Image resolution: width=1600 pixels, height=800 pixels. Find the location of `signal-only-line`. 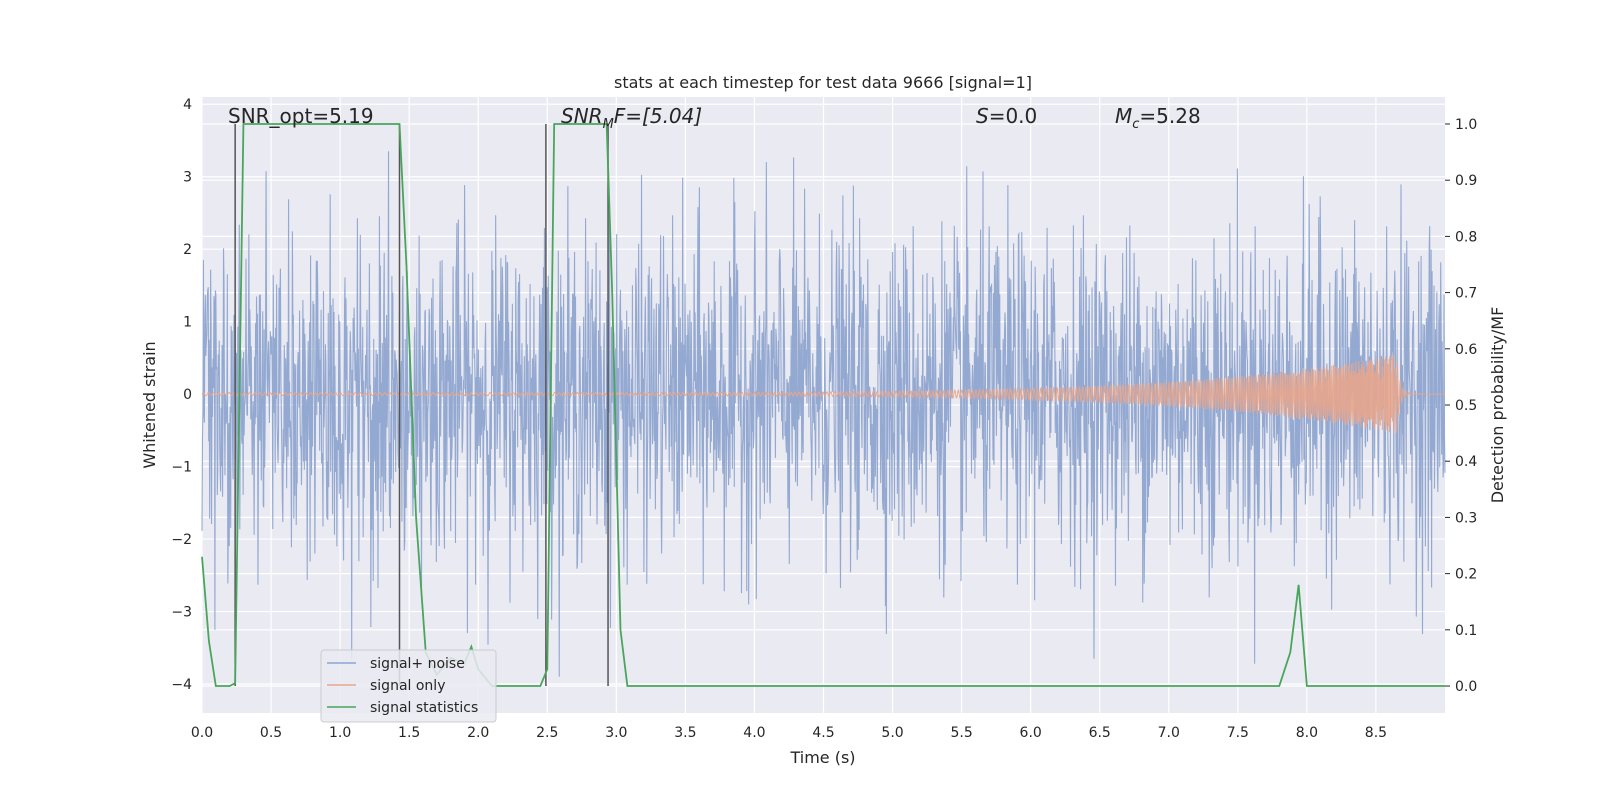

signal-only-line is located at coordinates (823, 394).